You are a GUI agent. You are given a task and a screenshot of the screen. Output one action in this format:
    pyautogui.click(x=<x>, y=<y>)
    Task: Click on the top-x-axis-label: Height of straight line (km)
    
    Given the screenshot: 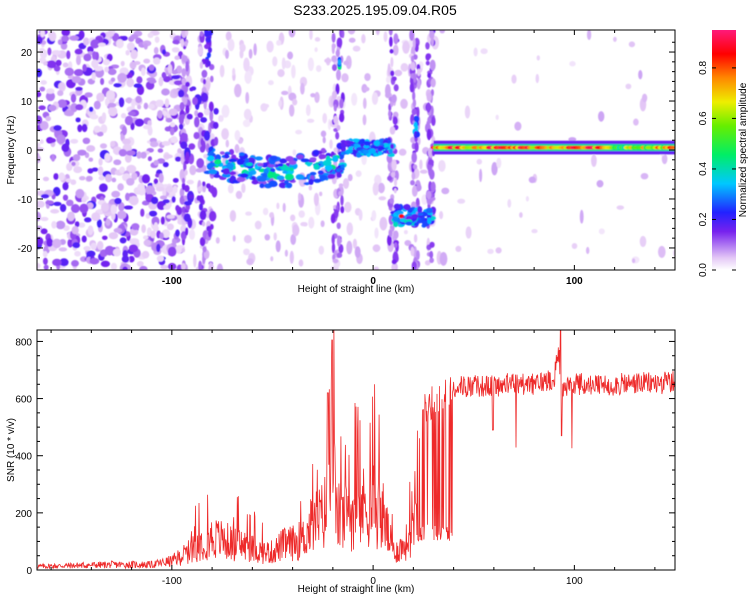 What is the action you would take?
    pyautogui.click(x=356, y=289)
    